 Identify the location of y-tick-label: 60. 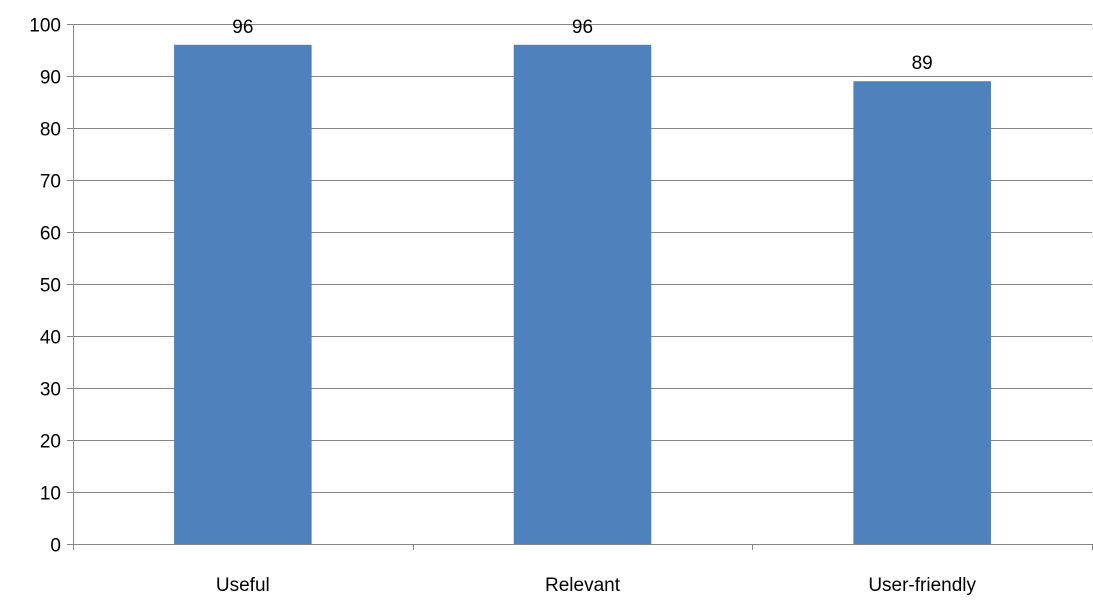
(50, 234).